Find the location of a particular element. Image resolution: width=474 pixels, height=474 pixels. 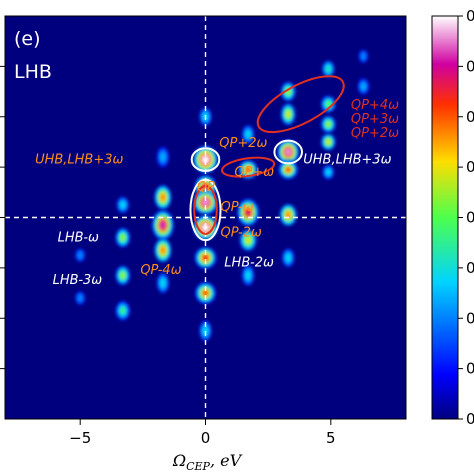

x-ticks: −5 0 5 is located at coordinates (202, 433).